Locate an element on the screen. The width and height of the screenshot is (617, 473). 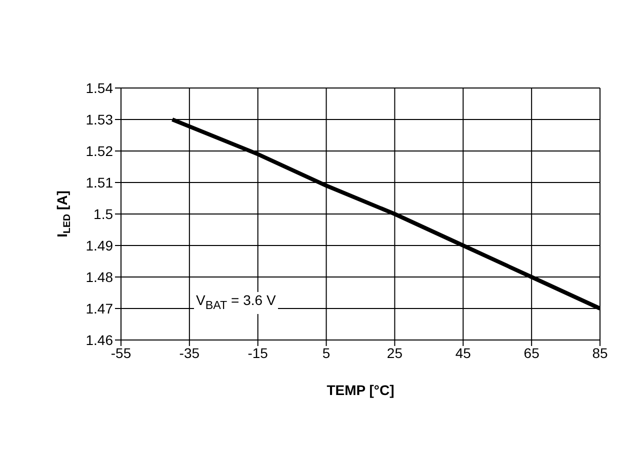
x-tick-label: 65 is located at coordinates (532, 352).